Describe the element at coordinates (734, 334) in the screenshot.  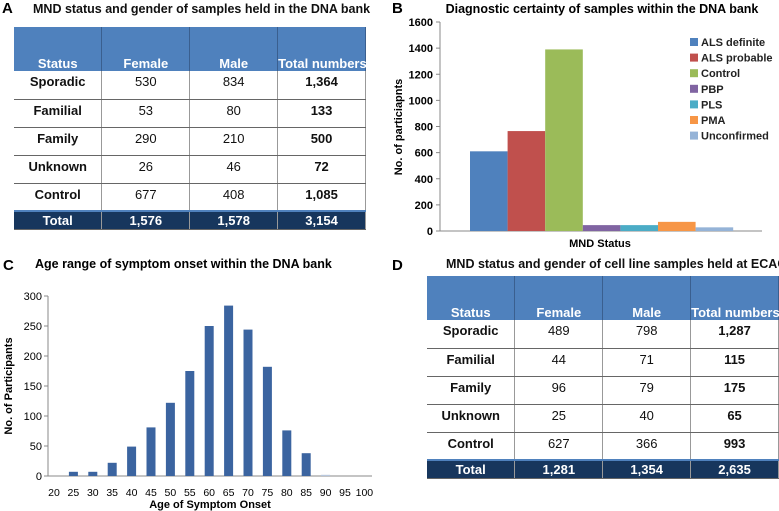
I see `table-cell: 1,287` at that location.